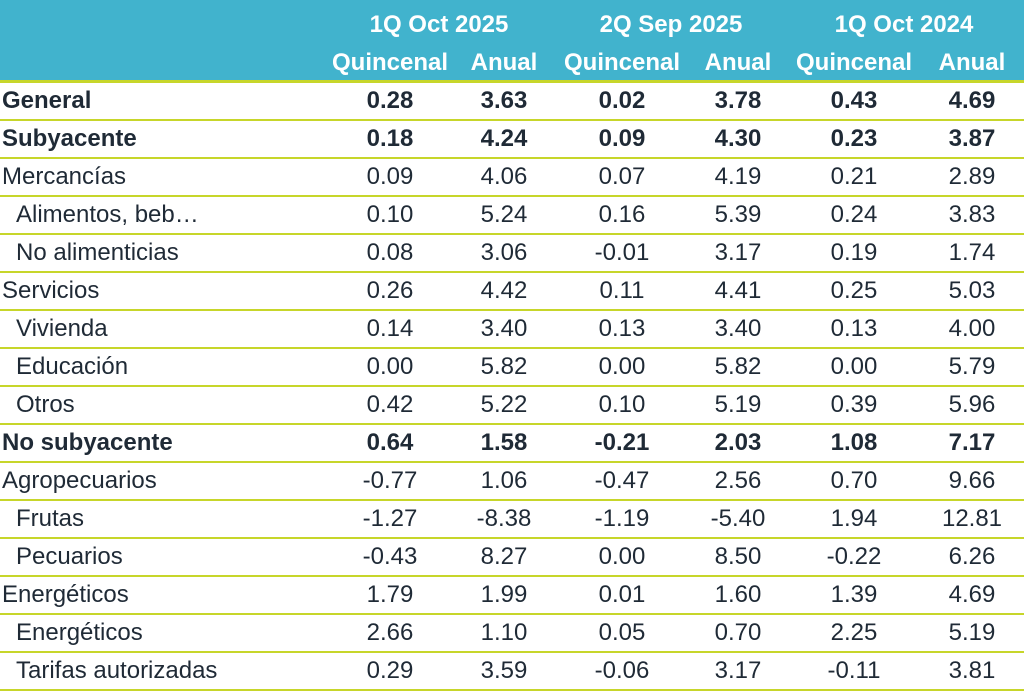  I want to click on table-cell: 3.59, so click(504, 670).